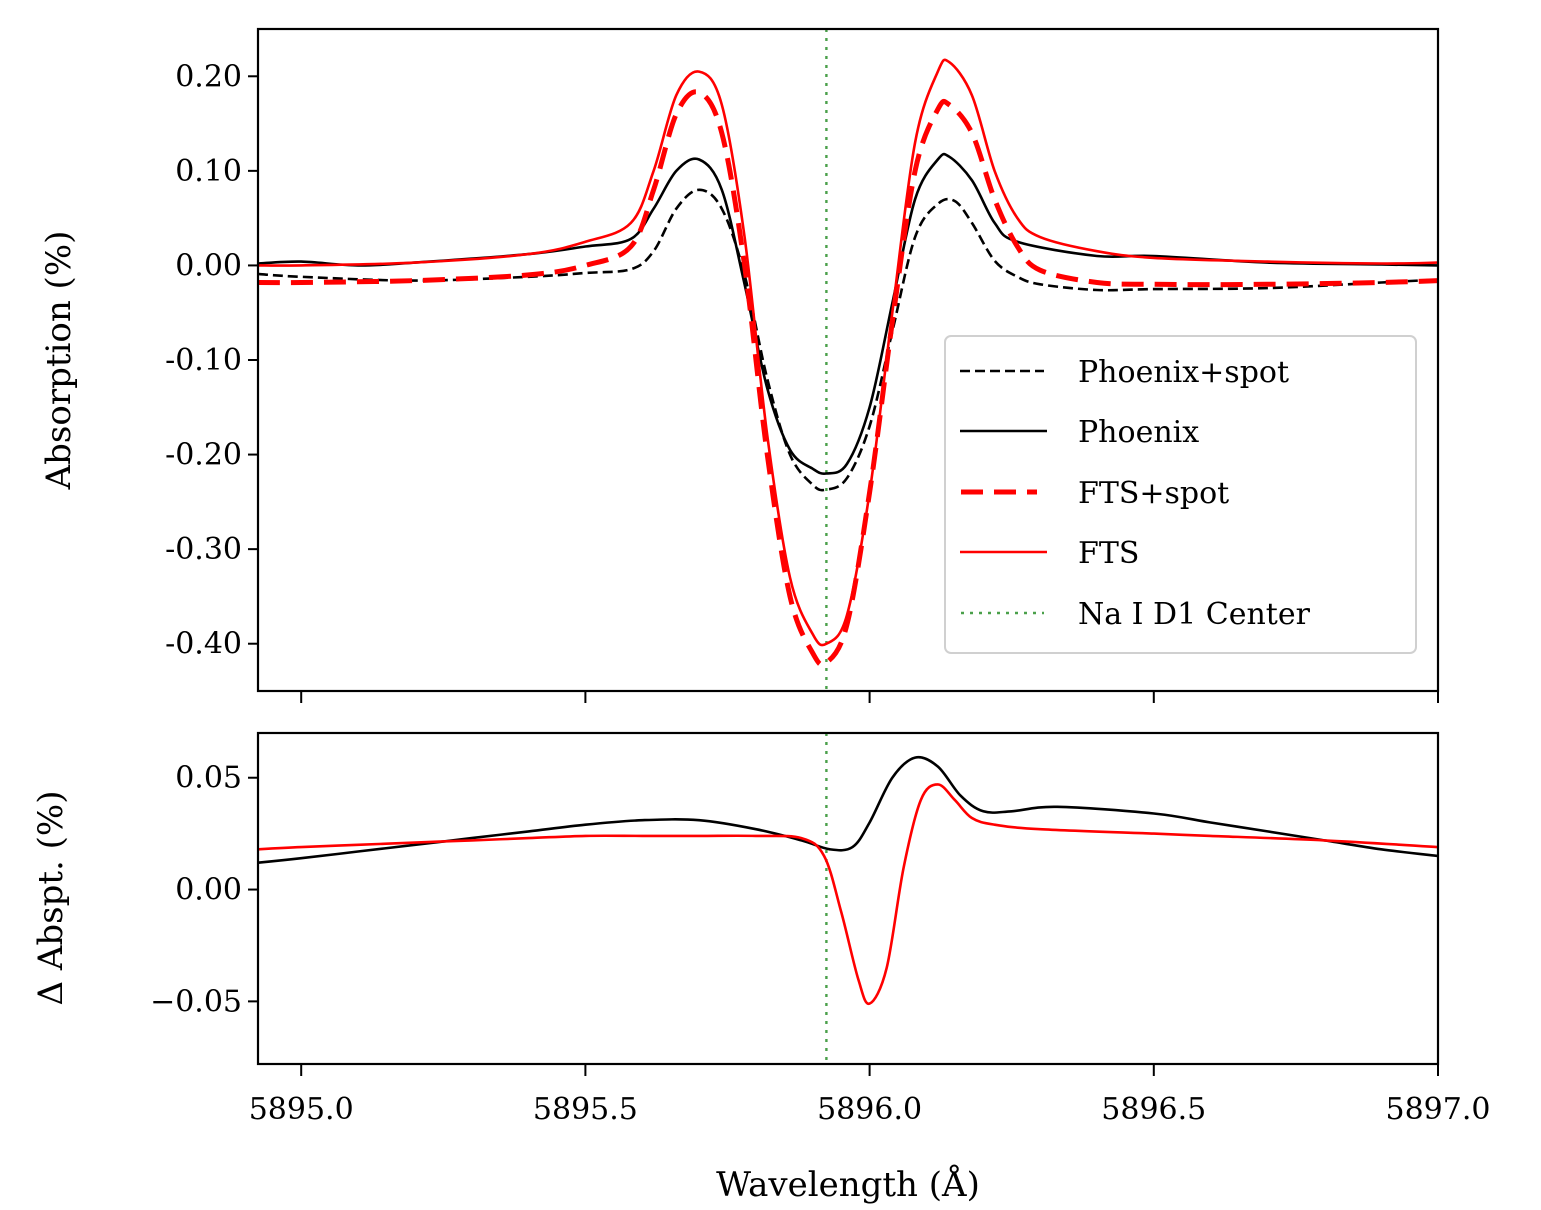 Image resolution: width=1541 pixels, height=1210 pixels. Describe the element at coordinates (203, 549) in the screenshot. I see `top-ytick-label: -0.30` at that location.